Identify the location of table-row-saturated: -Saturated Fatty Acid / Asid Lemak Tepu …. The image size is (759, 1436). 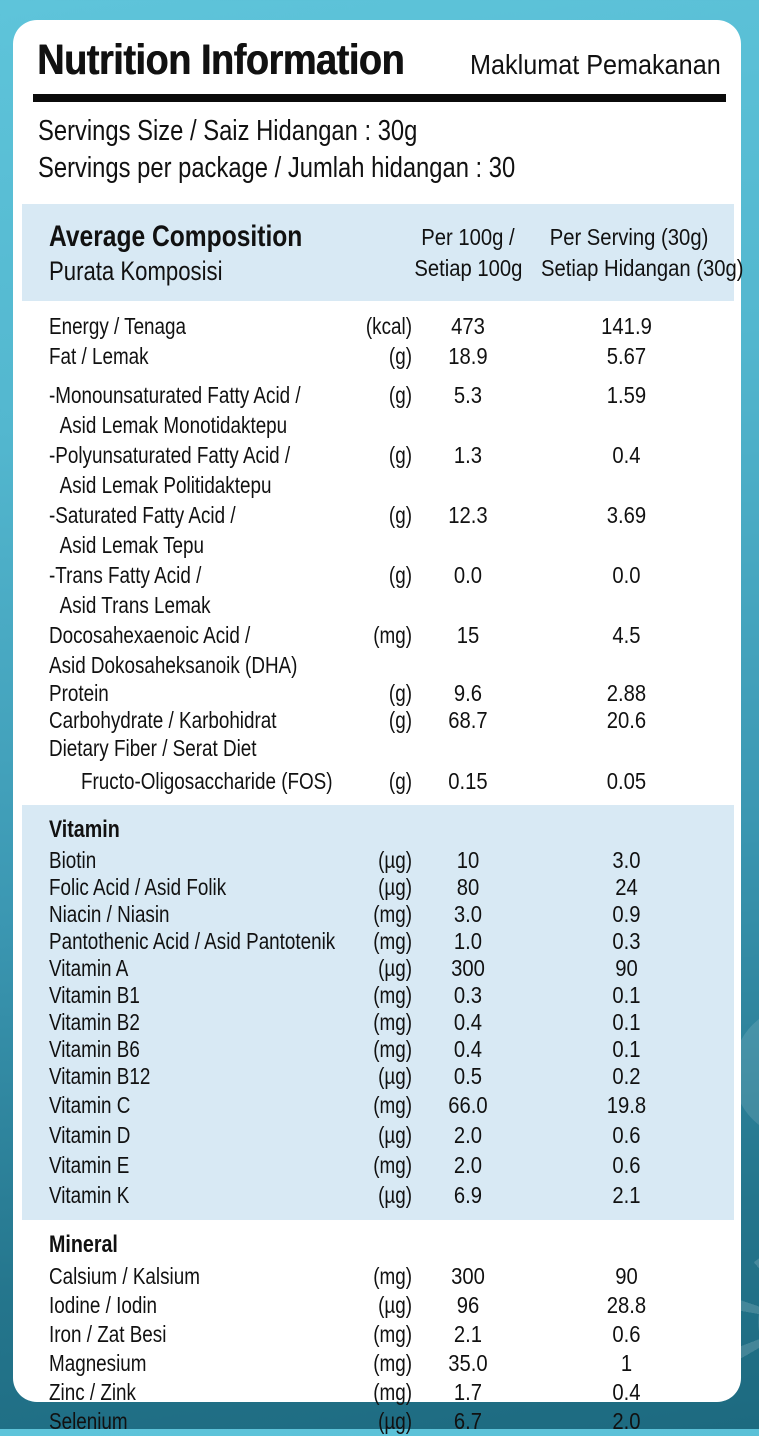
(389, 530).